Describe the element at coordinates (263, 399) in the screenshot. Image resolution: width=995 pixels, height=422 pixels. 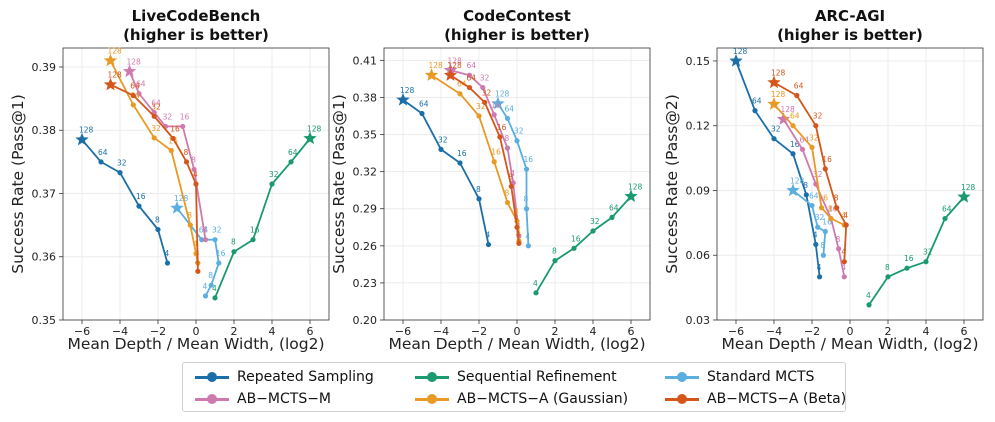
I see `legend-item-ab-mcts-m: AB−MCTS−M` at that location.